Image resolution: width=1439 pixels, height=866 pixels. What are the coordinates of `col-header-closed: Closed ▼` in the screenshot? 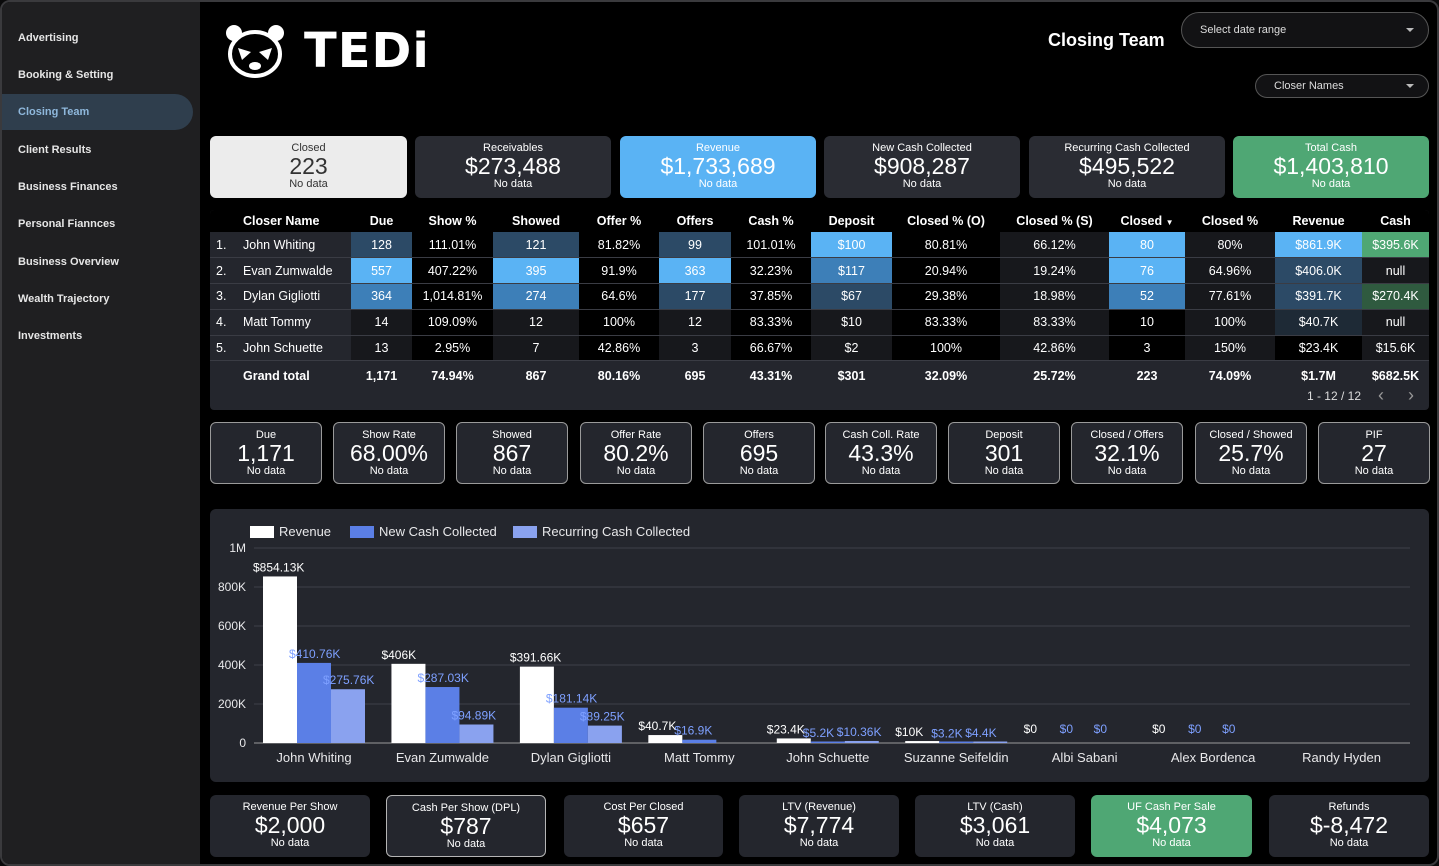 It's located at (1147, 221).